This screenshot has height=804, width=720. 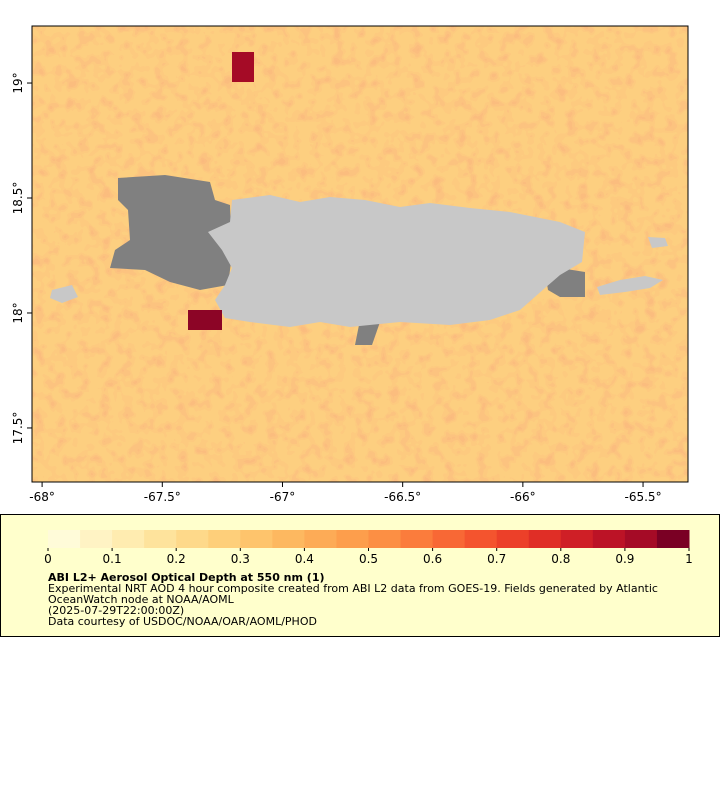 I want to click on x-tick-label: -66°, so click(x=523, y=497).